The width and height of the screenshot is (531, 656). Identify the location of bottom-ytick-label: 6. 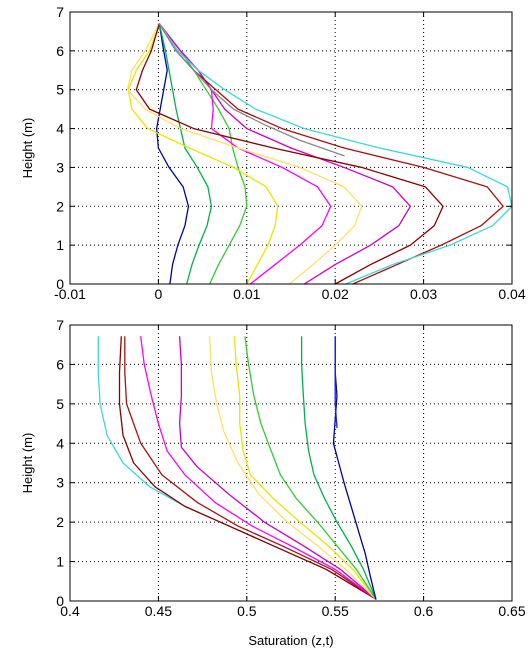
(60, 364).